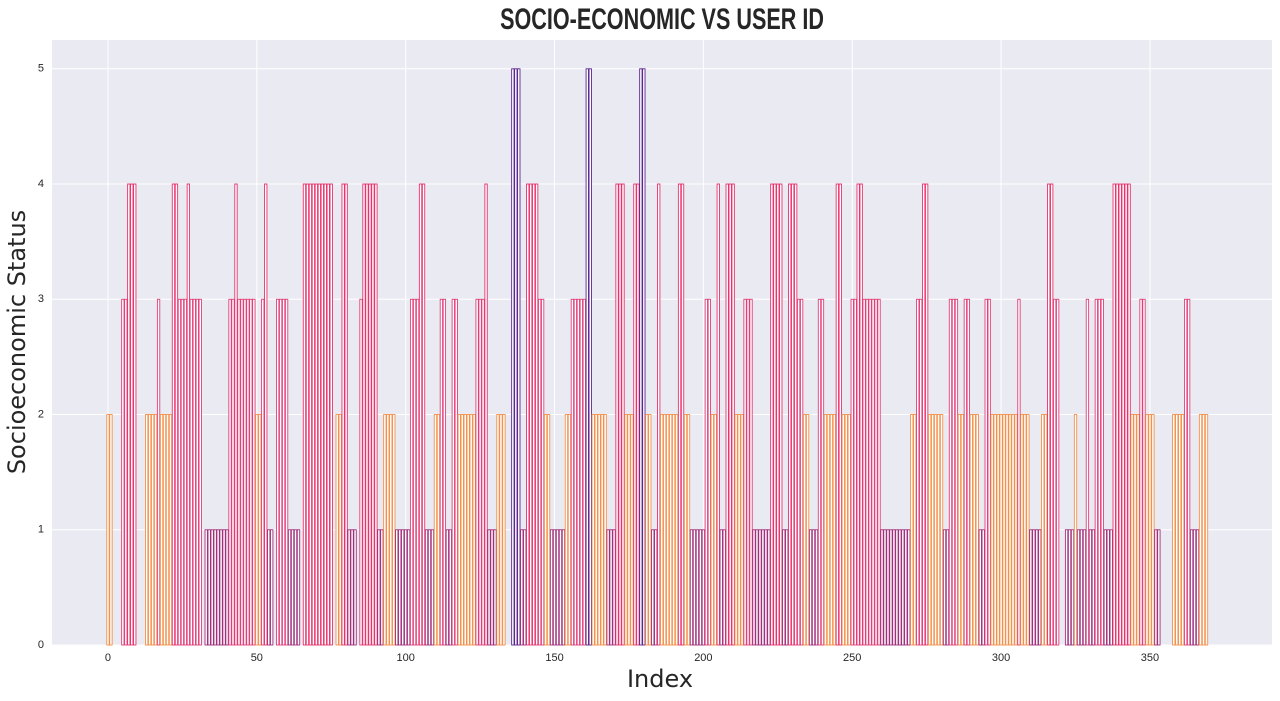 This screenshot has height=701, width=1280. Describe the element at coordinates (703, 658) in the screenshot. I see `x-tick-label: 200` at that location.